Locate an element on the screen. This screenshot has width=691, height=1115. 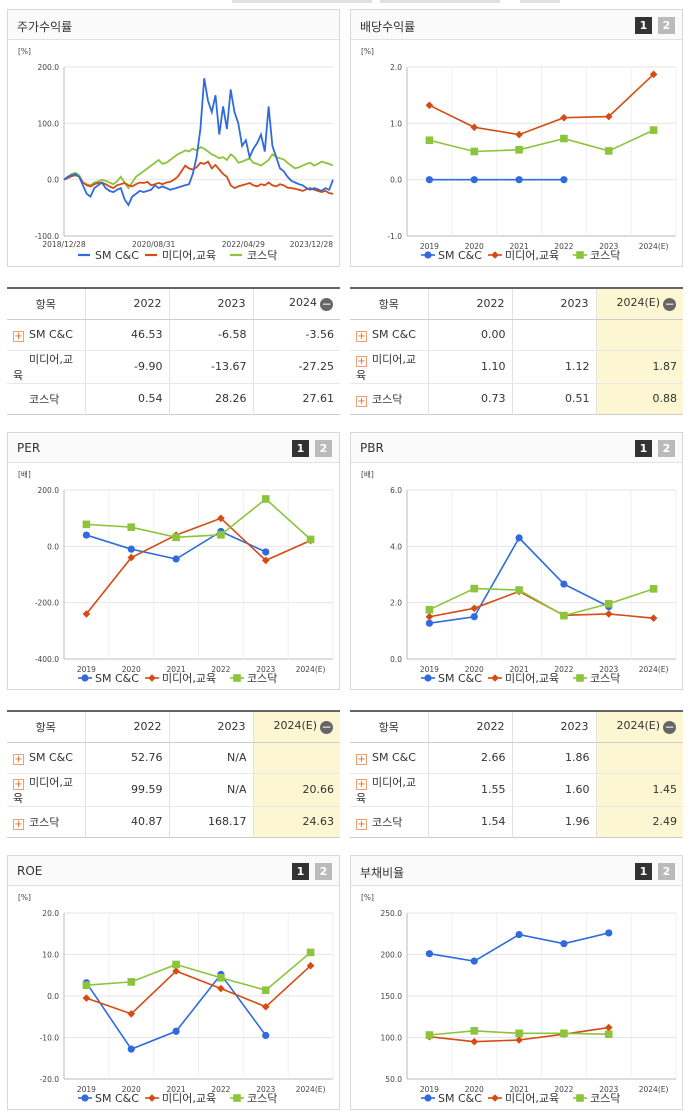
unit-label: [배] is located at coordinates (24, 474).